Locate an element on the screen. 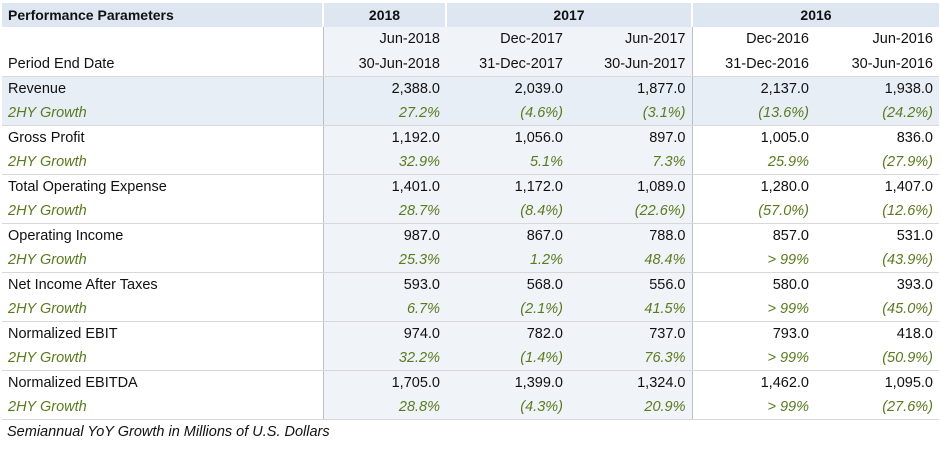 The height and width of the screenshot is (451, 942). growth-row: 2HY Growth 32.2% (1.4%) 76.3% > 99% (50.9%) is located at coordinates (470, 358).